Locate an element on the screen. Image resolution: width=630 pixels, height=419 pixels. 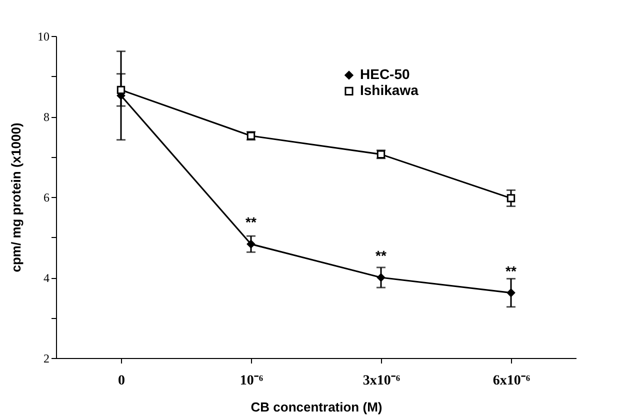
x-axis-title: CB concentration (M) is located at coordinates (316, 407).